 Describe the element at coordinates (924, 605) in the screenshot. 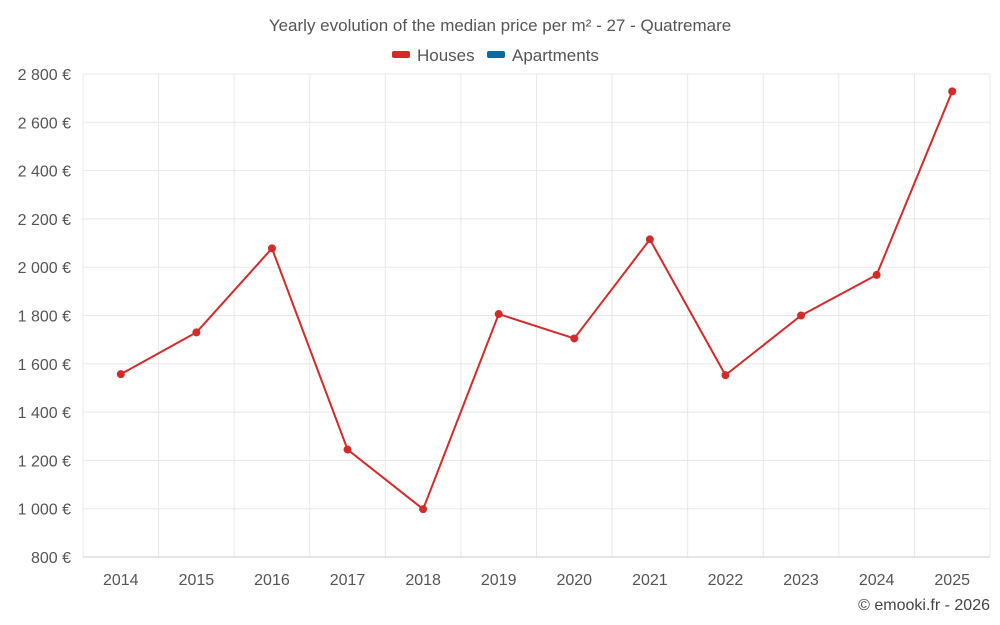

I see `credit-text: © emooki.fr - 2026` at that location.